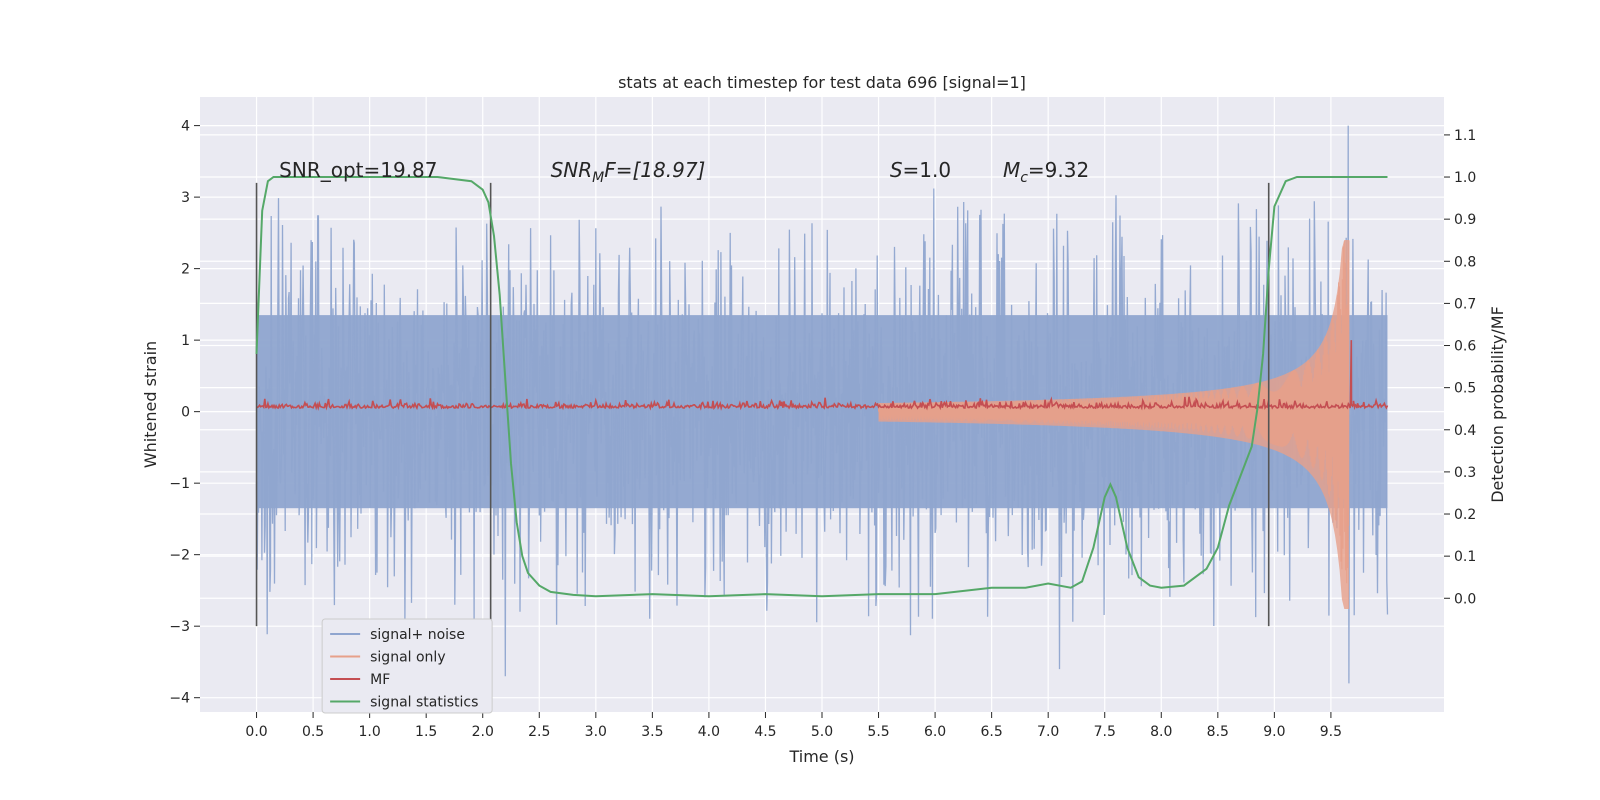  Describe the element at coordinates (185, 341) in the screenshot. I see `y-tick-label: 1` at that location.